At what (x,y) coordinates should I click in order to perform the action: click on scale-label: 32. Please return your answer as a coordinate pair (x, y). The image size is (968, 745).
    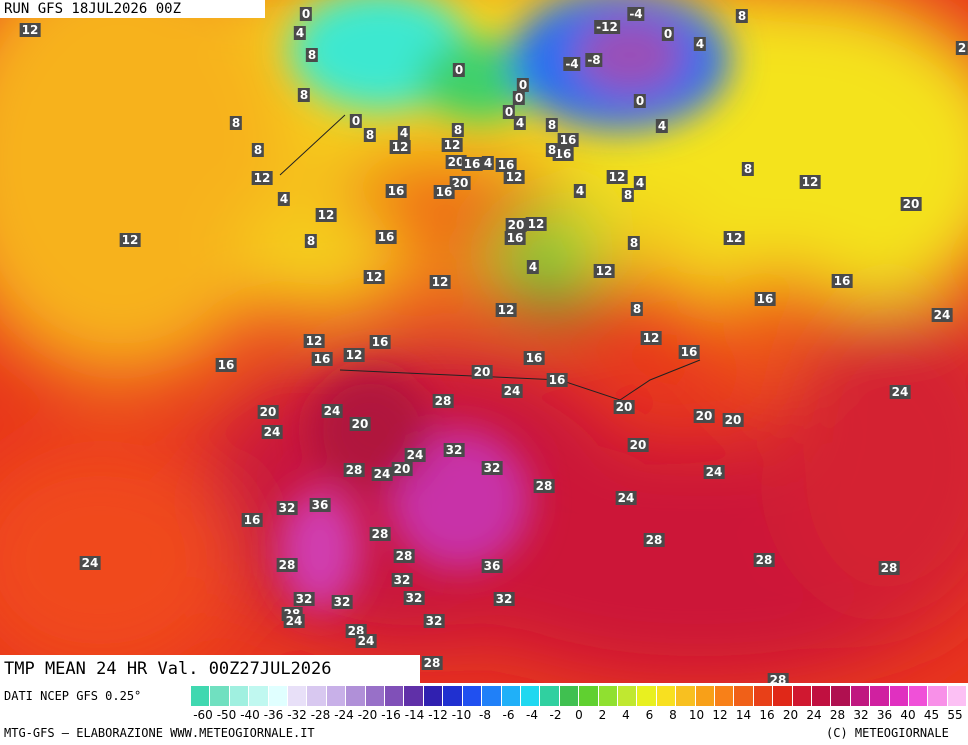
    Looking at the image, I should click on (861, 715).